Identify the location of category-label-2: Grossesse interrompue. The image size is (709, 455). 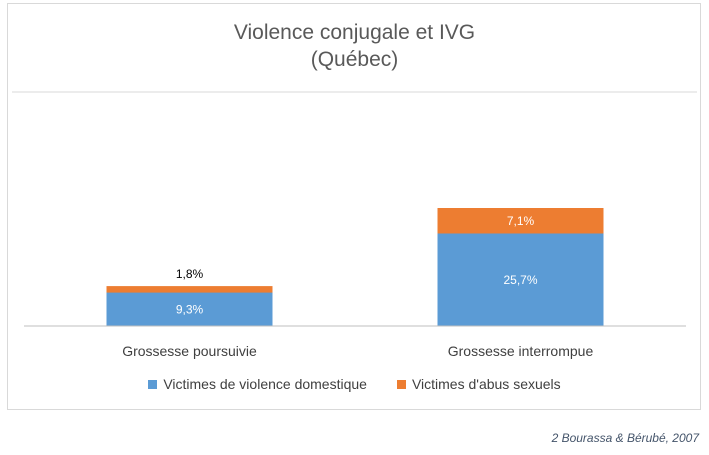
(521, 351).